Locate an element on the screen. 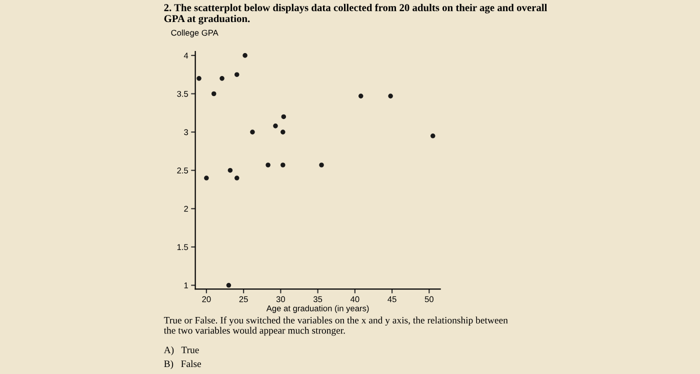 The image size is (700, 374). text: A) True is located at coordinates (181, 351).